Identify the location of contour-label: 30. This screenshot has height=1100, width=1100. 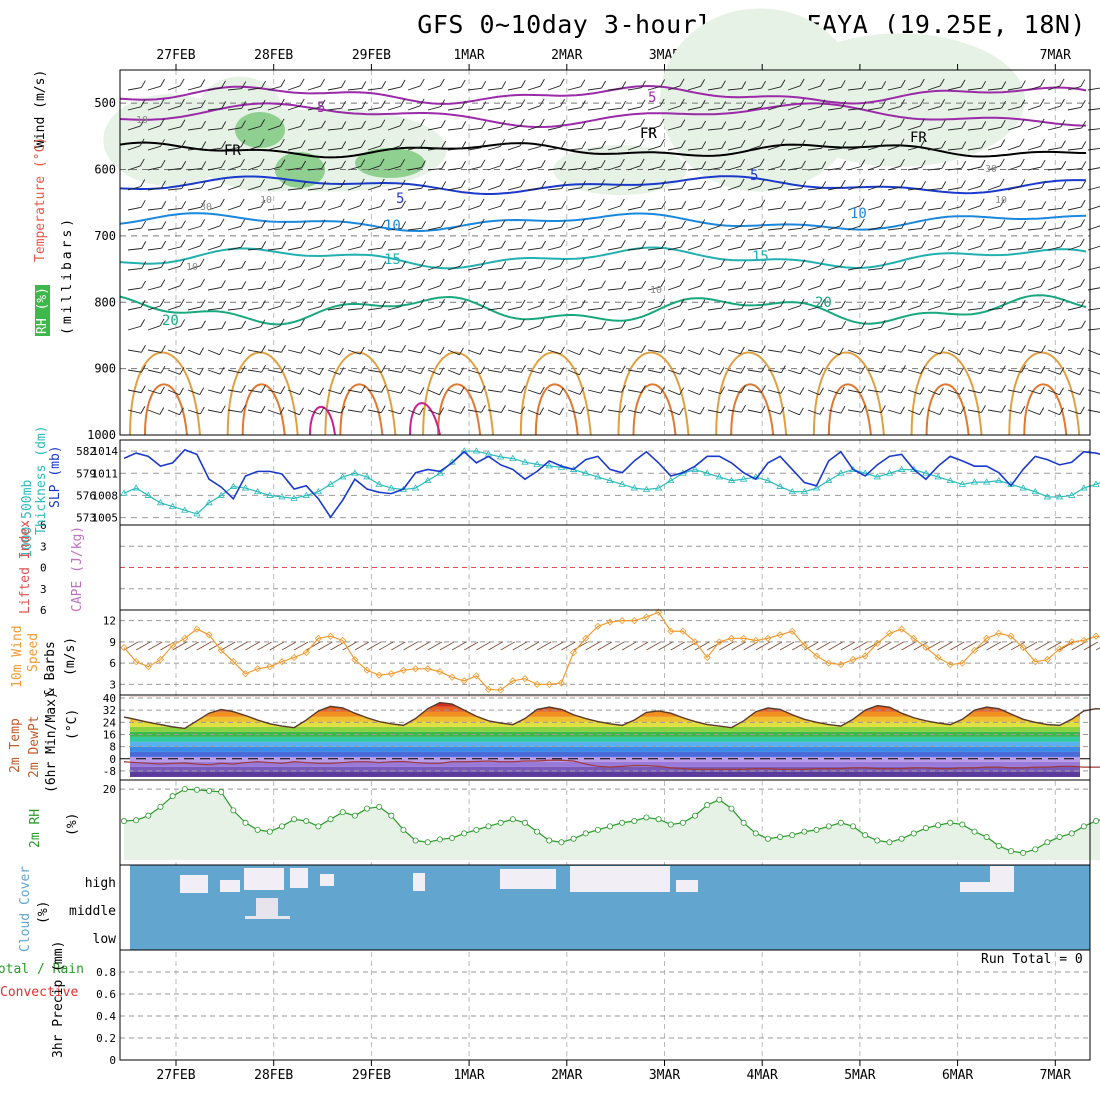
(206, 207).